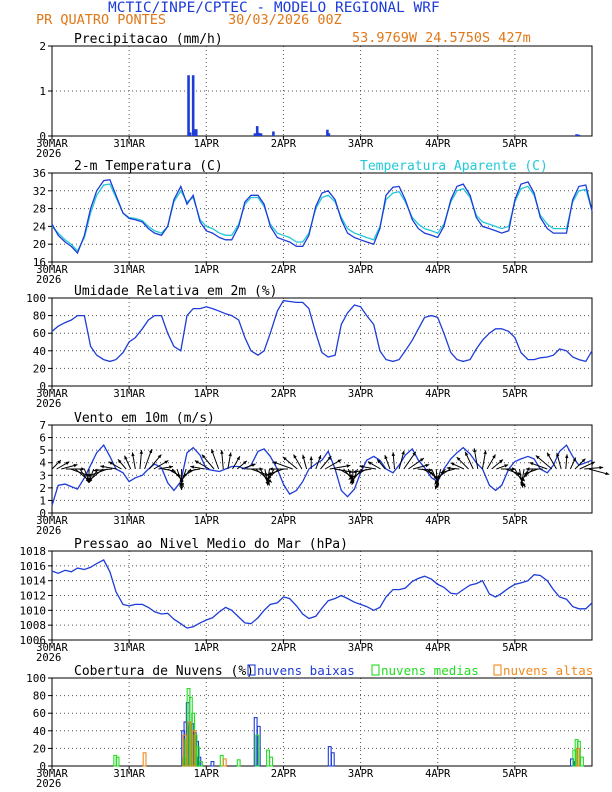 The width and height of the screenshot is (612, 792). I want to click on panel-frame, so click(322, 217).